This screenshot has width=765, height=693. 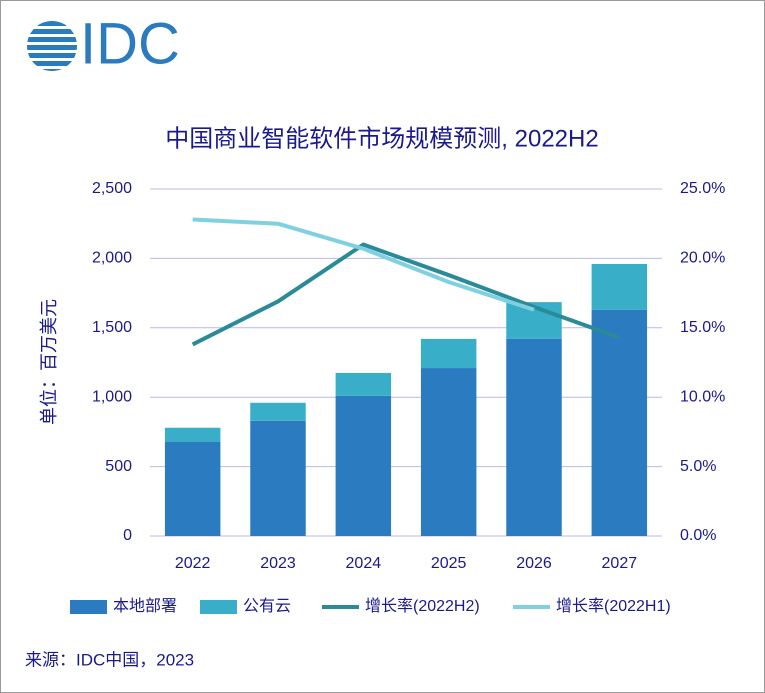 I want to click on legend-label: 本地部署, so click(x=145, y=606).